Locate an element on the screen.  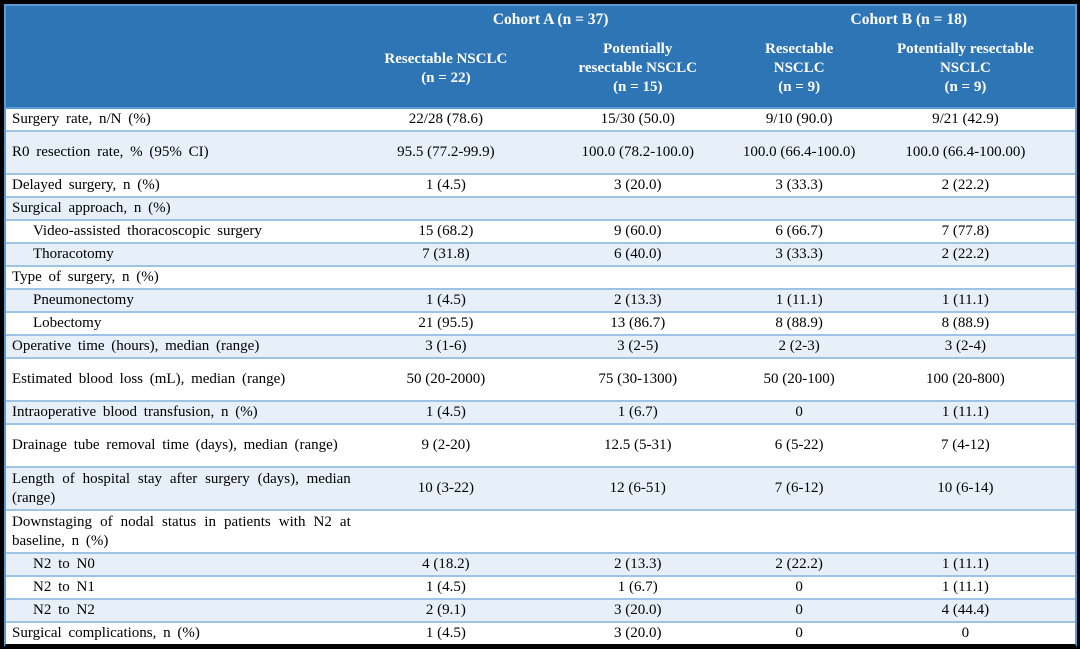
row-label: Pneumonectomy is located at coordinates (83, 300).